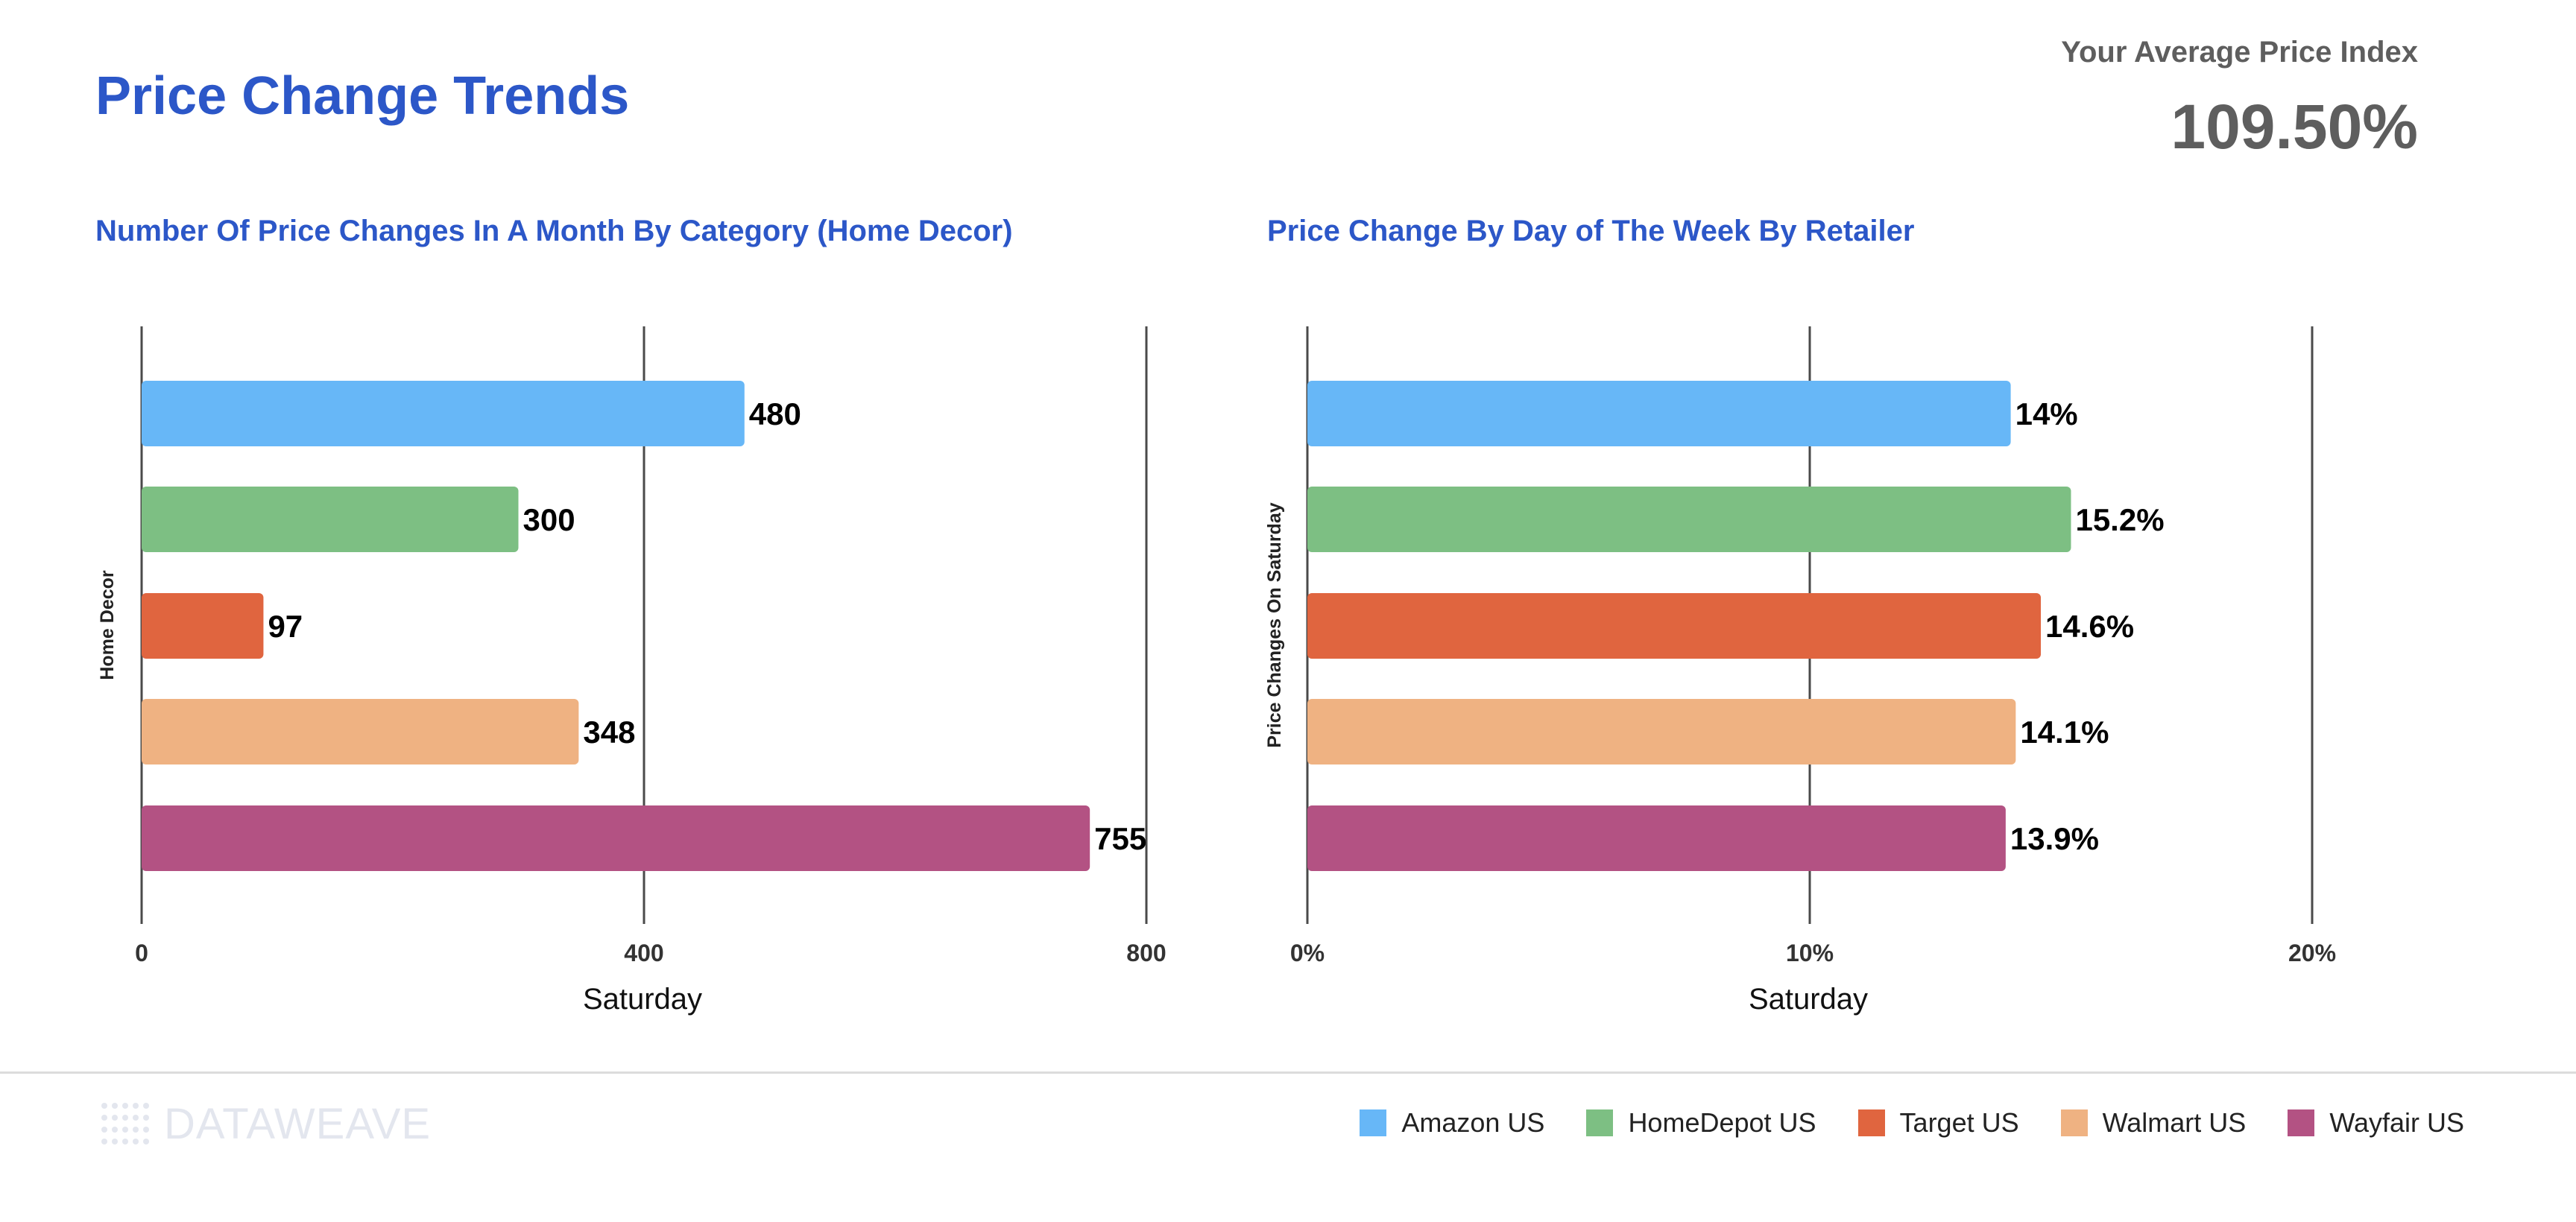  Describe the element at coordinates (549, 519) in the screenshot. I see `data-label: 300` at that location.